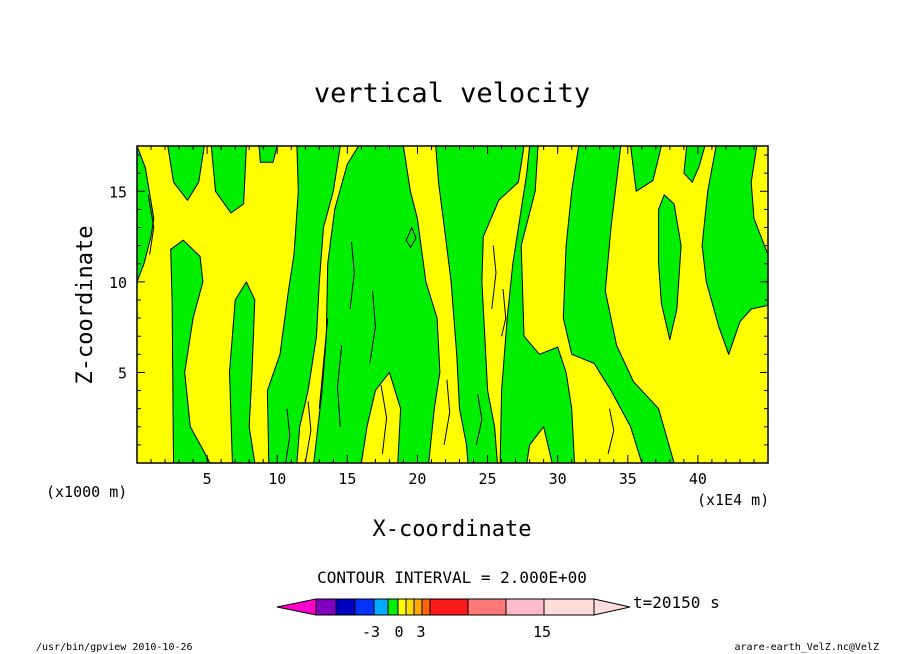 The height and width of the screenshot is (654, 904). What do you see at coordinates (371, 632) in the screenshot?
I see `colorbar-label-1: -3` at bounding box center [371, 632].